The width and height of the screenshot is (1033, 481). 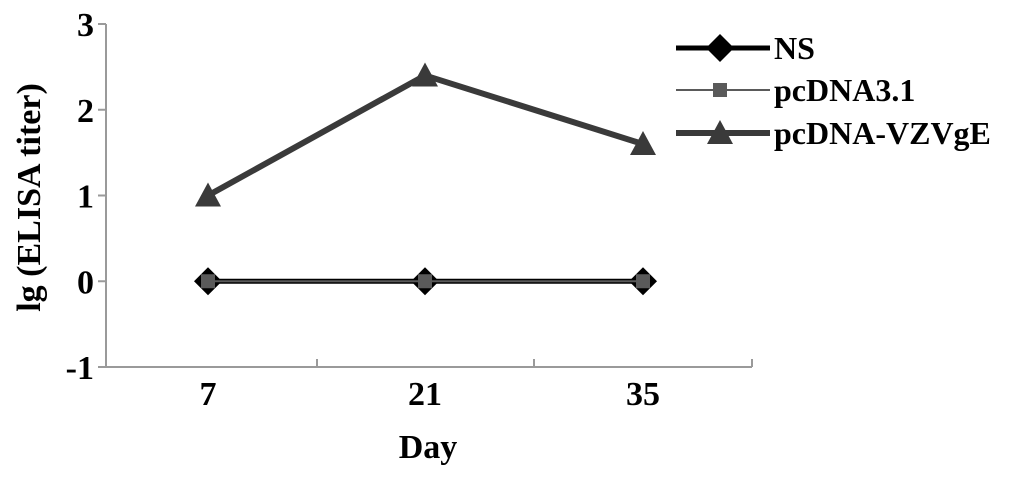 What do you see at coordinates (745, 48) in the screenshot?
I see `legend-item: NS` at bounding box center [745, 48].